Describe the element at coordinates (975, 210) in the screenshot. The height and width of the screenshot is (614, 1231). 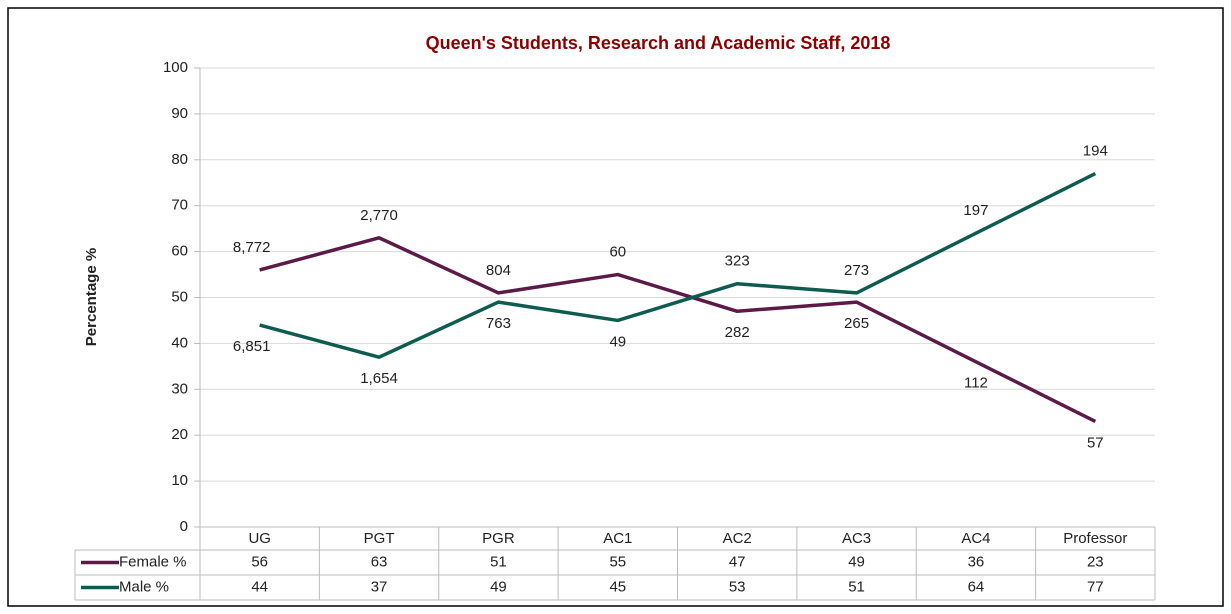
I see `data-label: 197` at that location.